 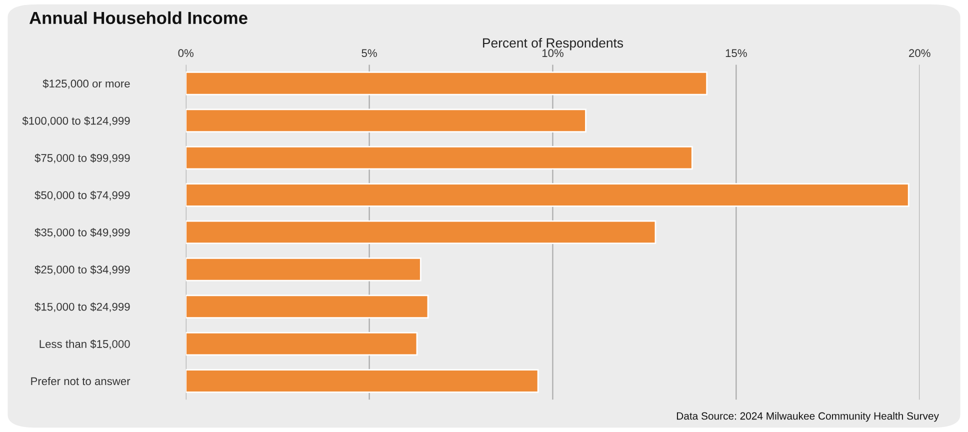 I want to click on y-tick-label: $25,000 to $34,999, so click(x=82, y=270).